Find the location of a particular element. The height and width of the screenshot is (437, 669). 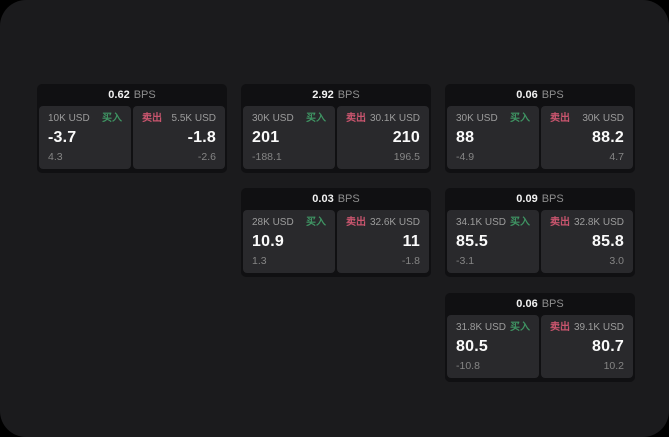

buy-change: -3.1 is located at coordinates (465, 261).